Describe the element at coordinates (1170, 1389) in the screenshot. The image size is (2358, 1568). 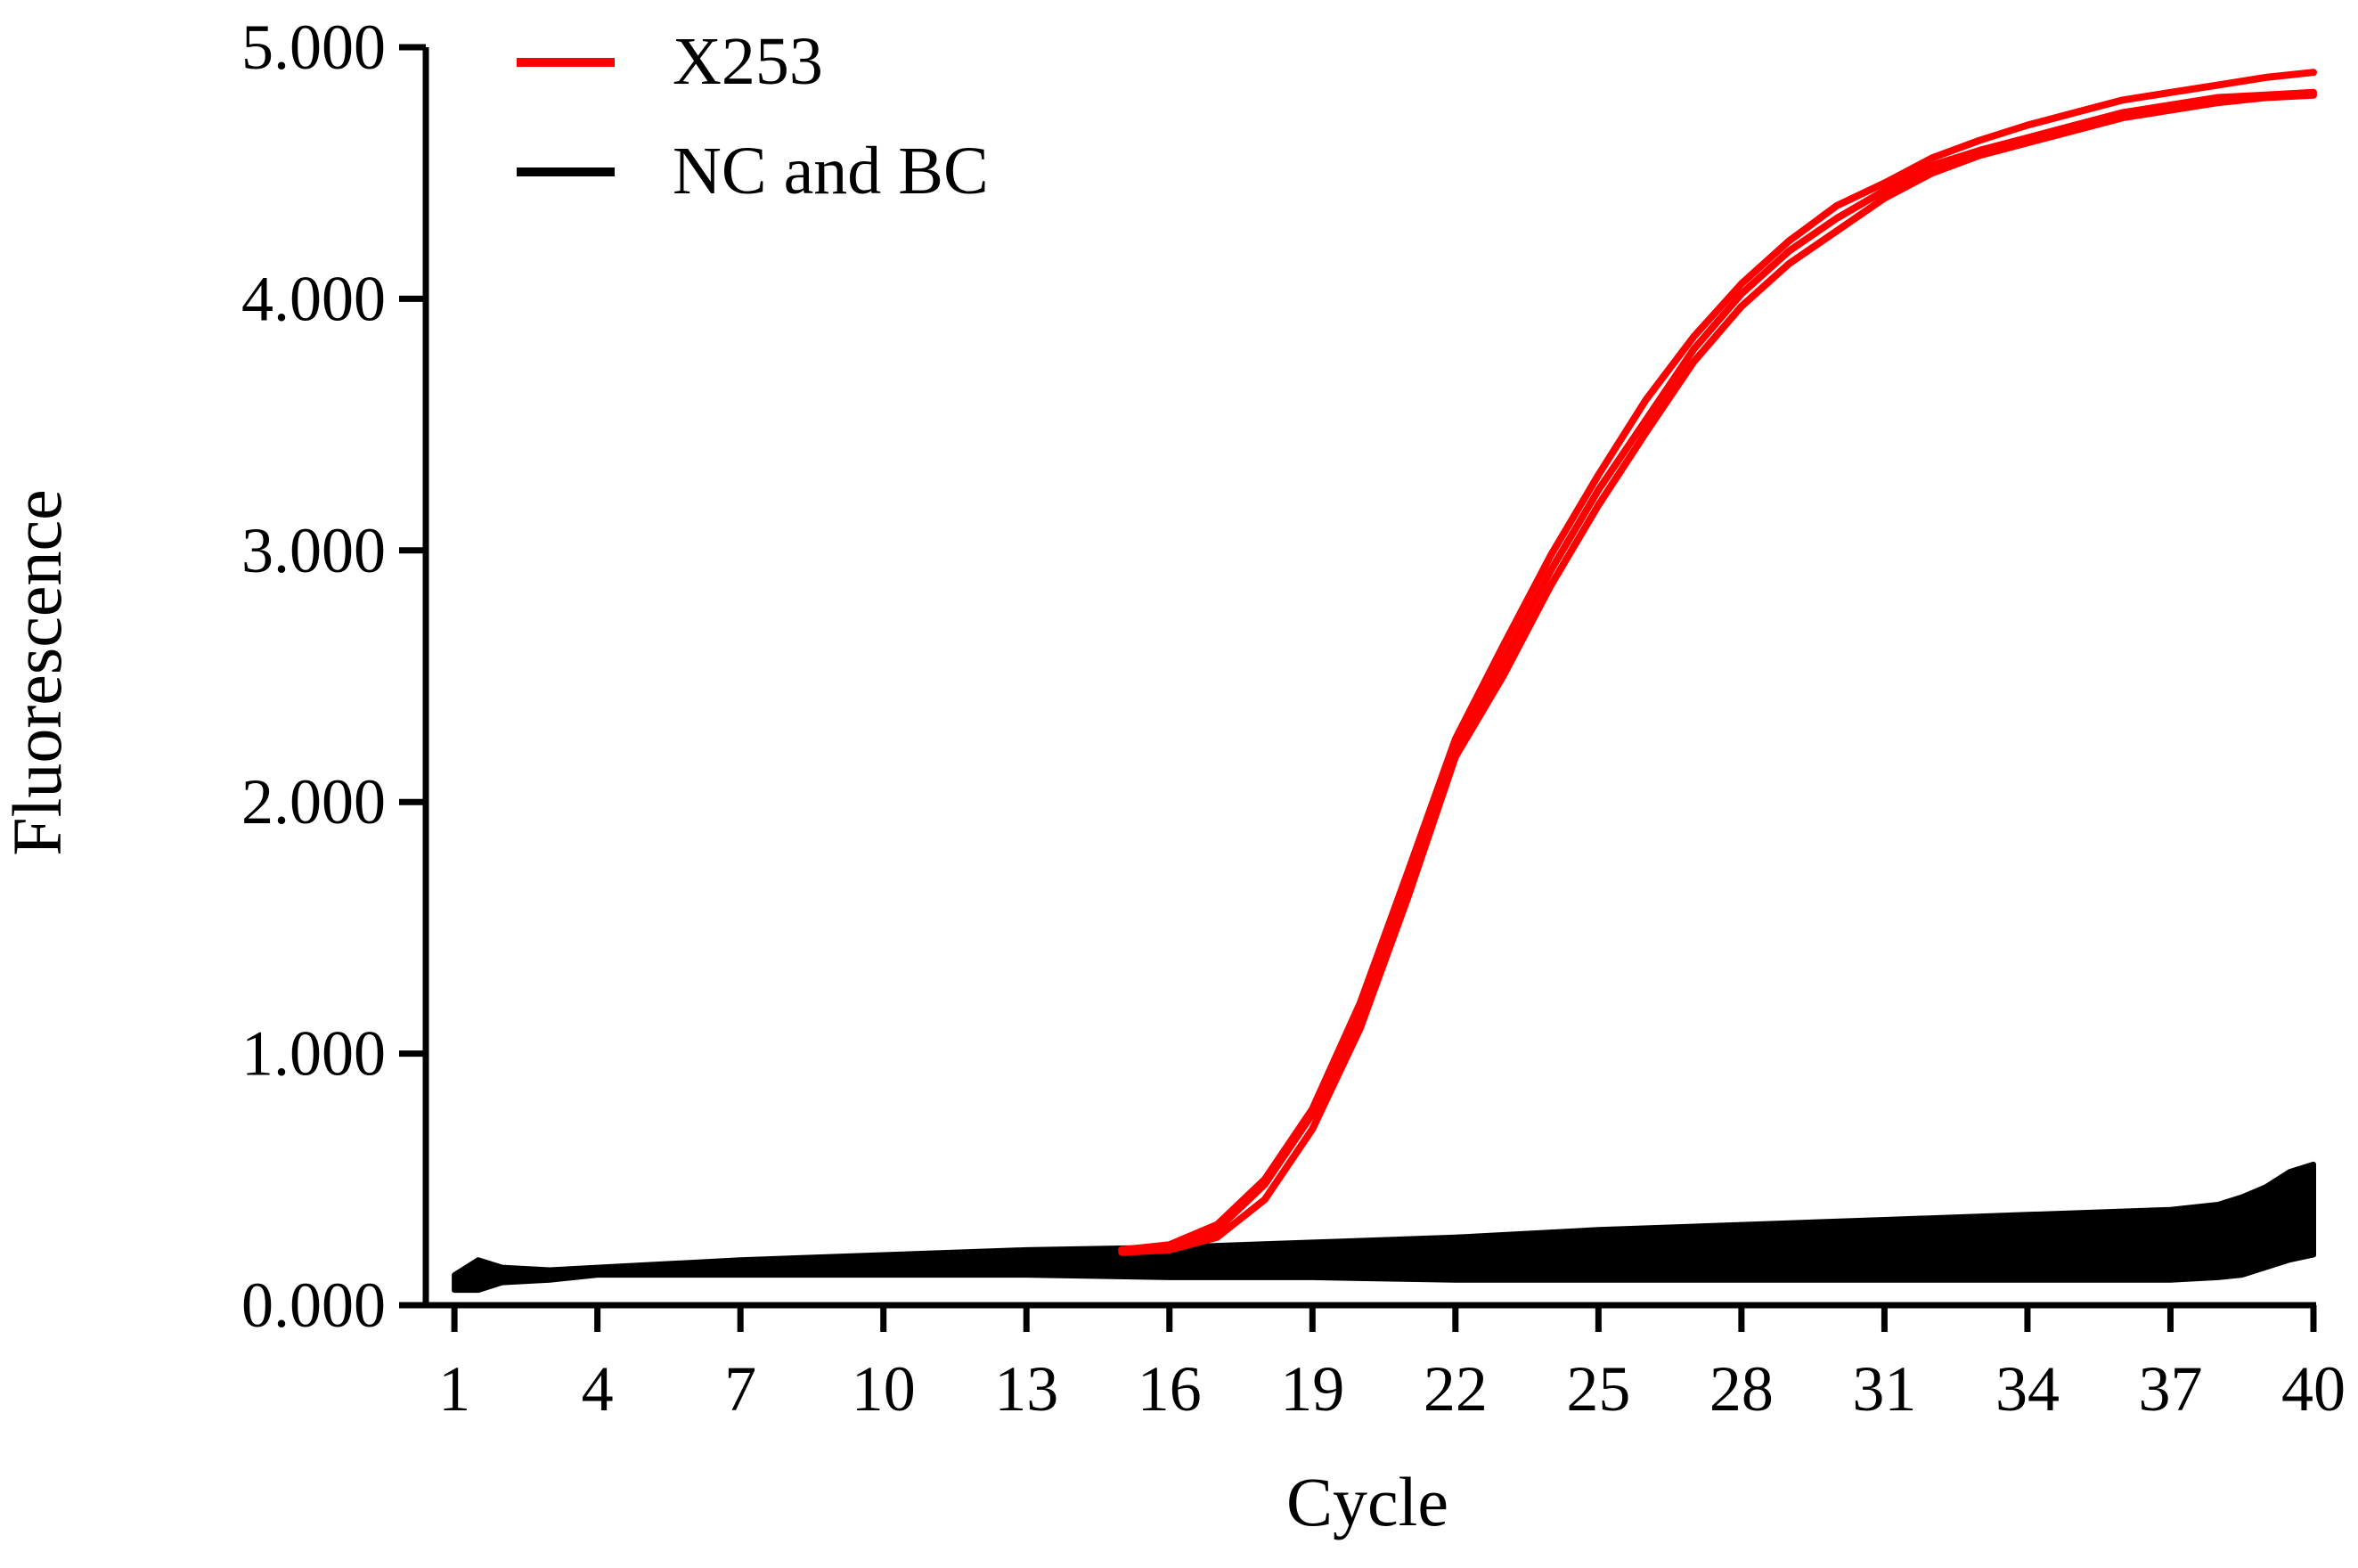
I see `x-tick-label: 16` at that location.